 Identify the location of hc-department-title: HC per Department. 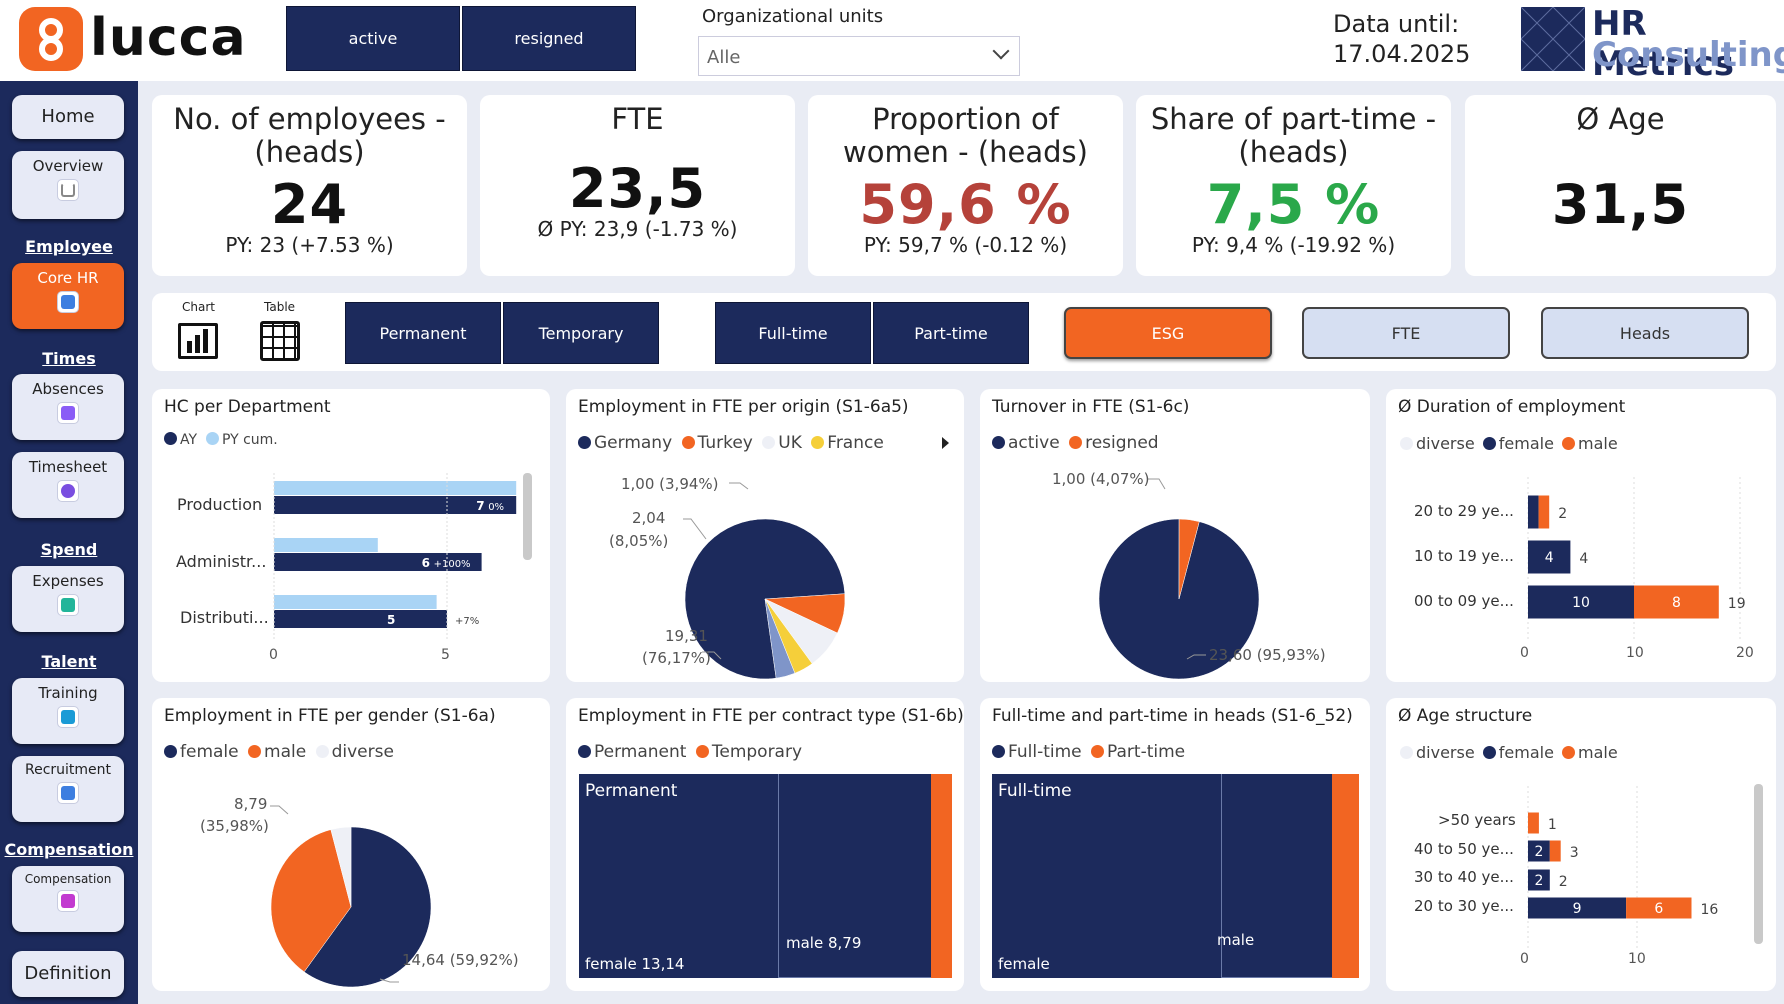
(247, 407).